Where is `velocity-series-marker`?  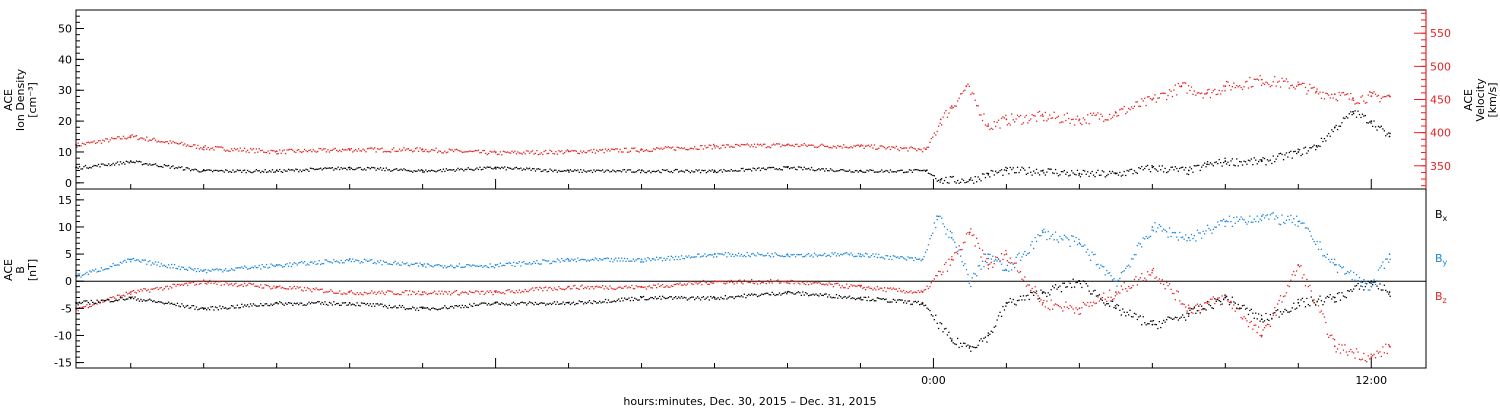
velocity-series-marker is located at coordinates (422, 149).